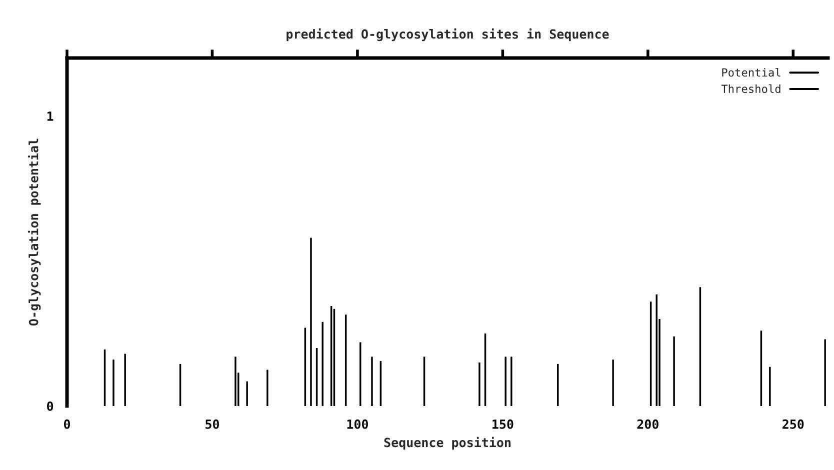  I want to click on x-tick-label: 250, so click(793, 424).